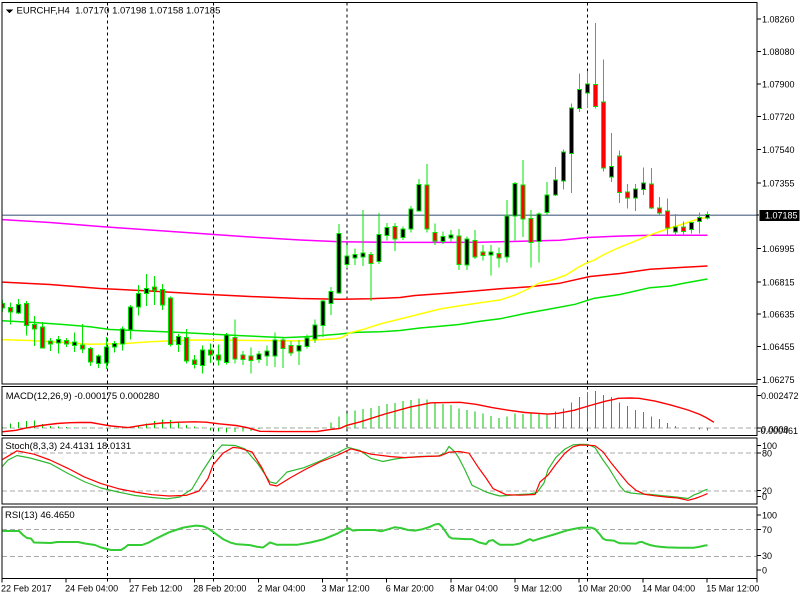  Describe the element at coordinates (410, 589) in the screenshot. I see `svg-text: 6 Mar 20:00` at that location.